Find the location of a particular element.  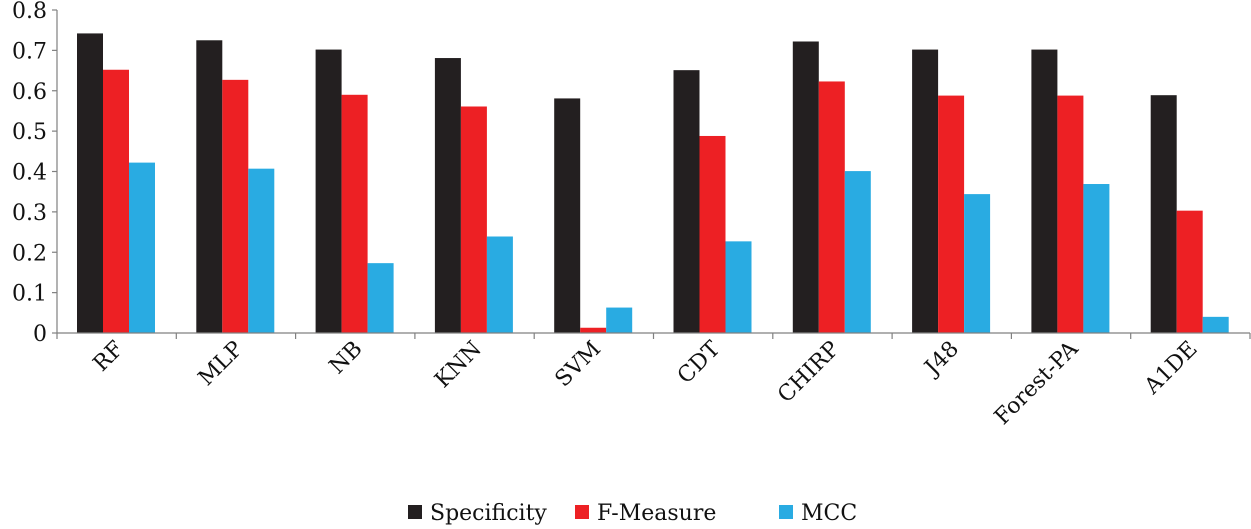

bar-specificity-mlp is located at coordinates (209, 186).